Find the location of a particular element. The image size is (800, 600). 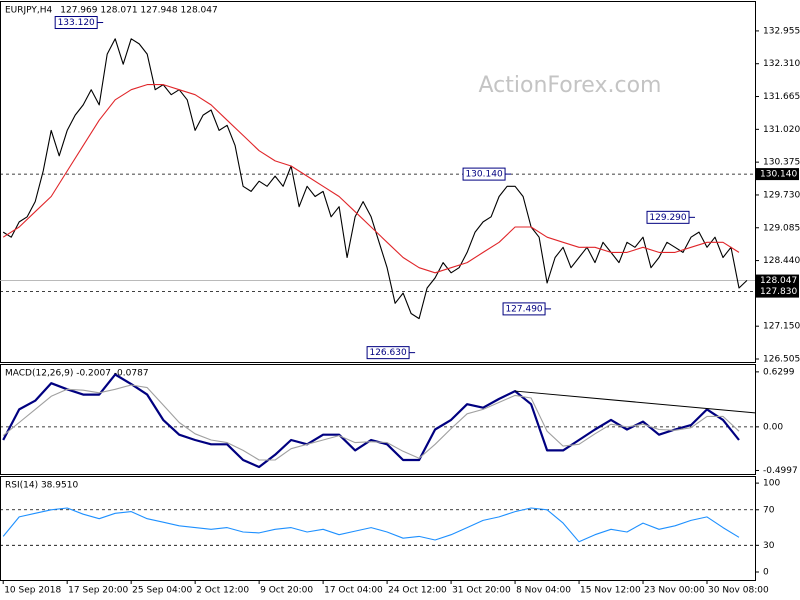

annotation-label: 126.630 is located at coordinates (387, 353).